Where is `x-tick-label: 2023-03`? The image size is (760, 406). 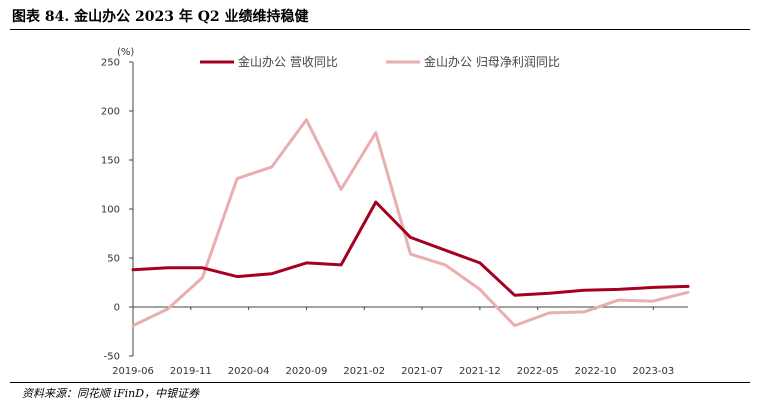
x-tick-label: 2023-03 is located at coordinates (653, 371).